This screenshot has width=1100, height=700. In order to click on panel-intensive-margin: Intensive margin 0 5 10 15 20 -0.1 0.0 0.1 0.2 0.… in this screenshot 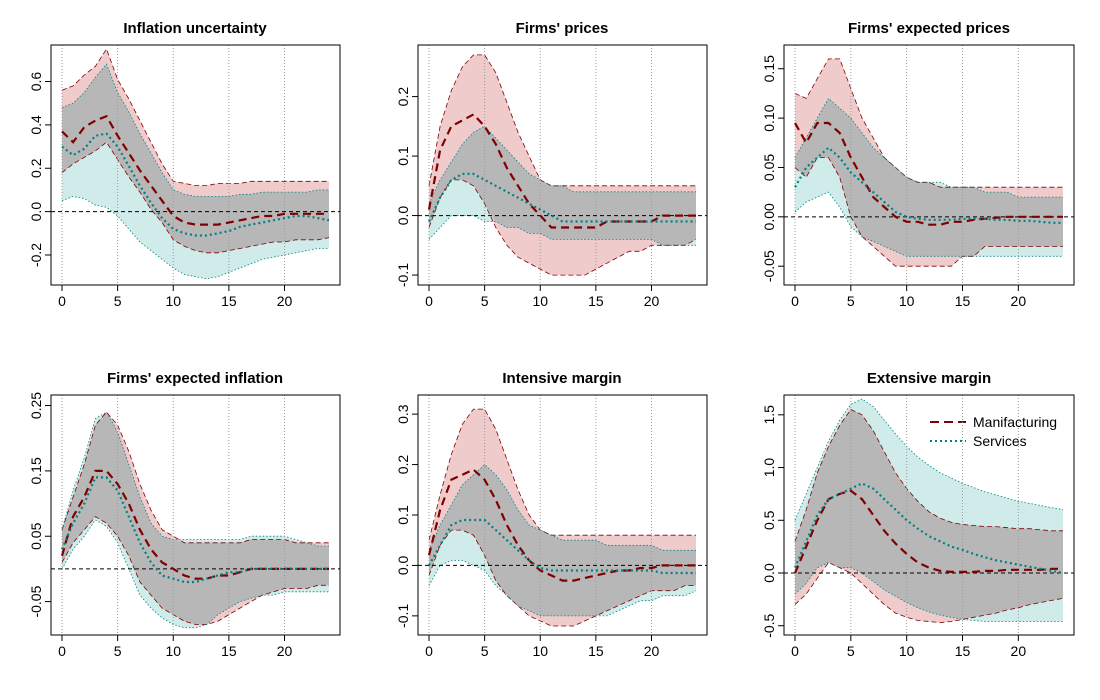, I will do `click(551, 514)`.